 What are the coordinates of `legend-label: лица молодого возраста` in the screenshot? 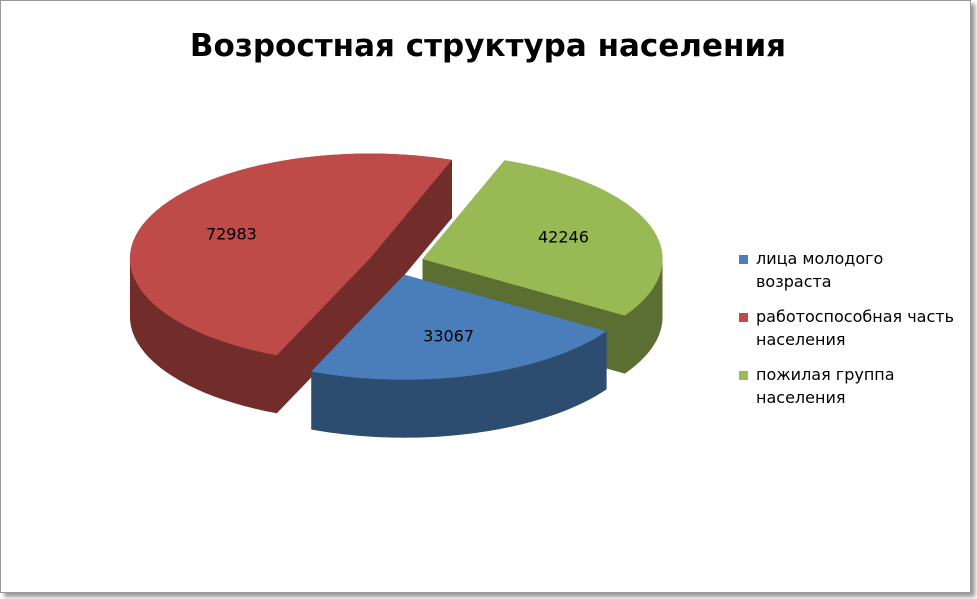 It's located at (820, 270).